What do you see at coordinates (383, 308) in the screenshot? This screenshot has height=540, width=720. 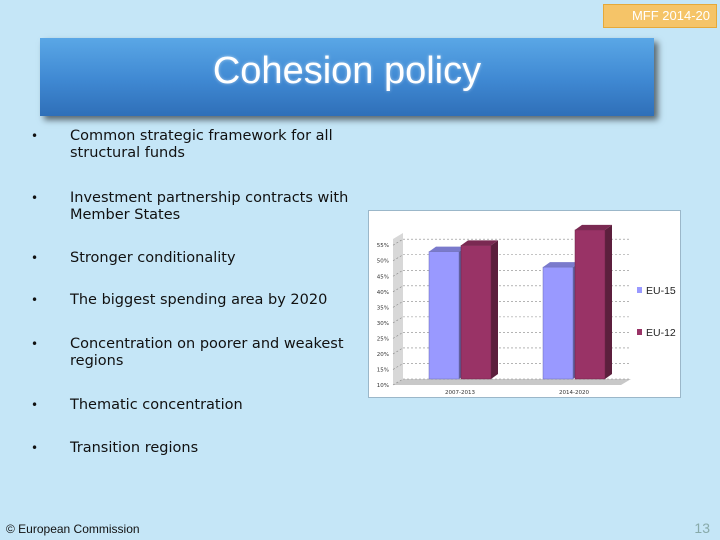 I see `y-tick-label: 35%` at bounding box center [383, 308].